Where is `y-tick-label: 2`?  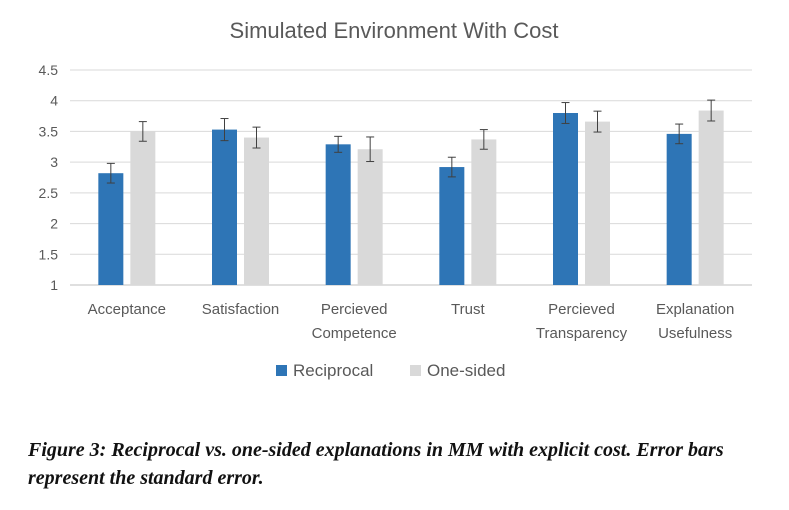
y-tick-label: 2 is located at coordinates (54, 224).